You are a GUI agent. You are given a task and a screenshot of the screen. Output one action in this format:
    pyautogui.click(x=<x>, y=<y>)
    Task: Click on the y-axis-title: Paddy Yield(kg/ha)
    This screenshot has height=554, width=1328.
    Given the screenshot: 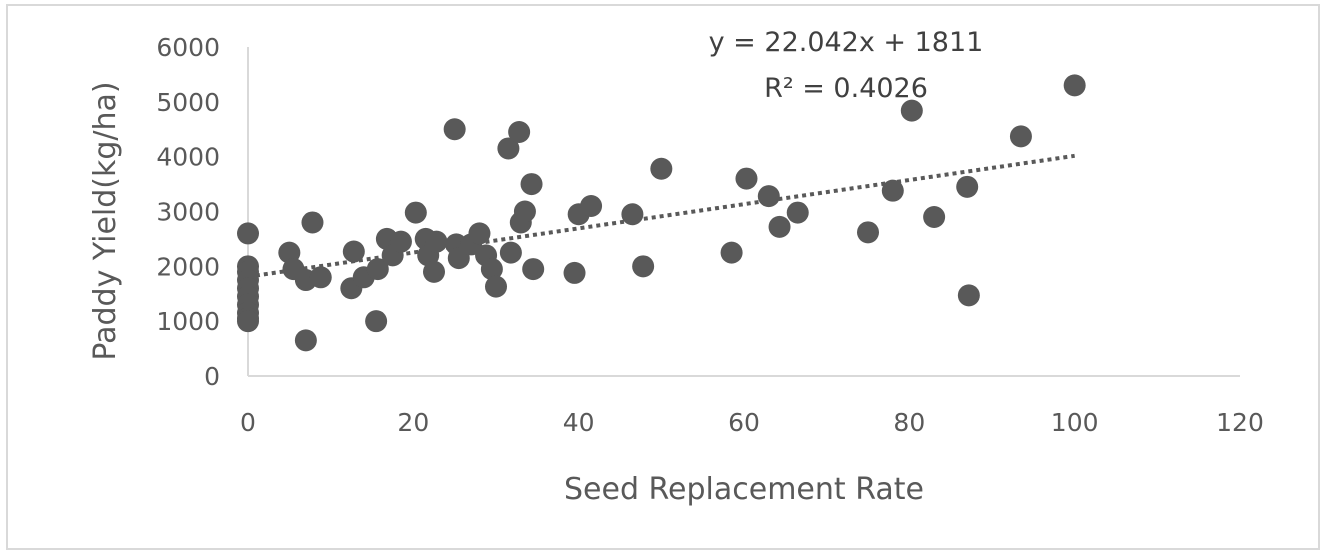 What is the action you would take?
    pyautogui.click(x=105, y=220)
    